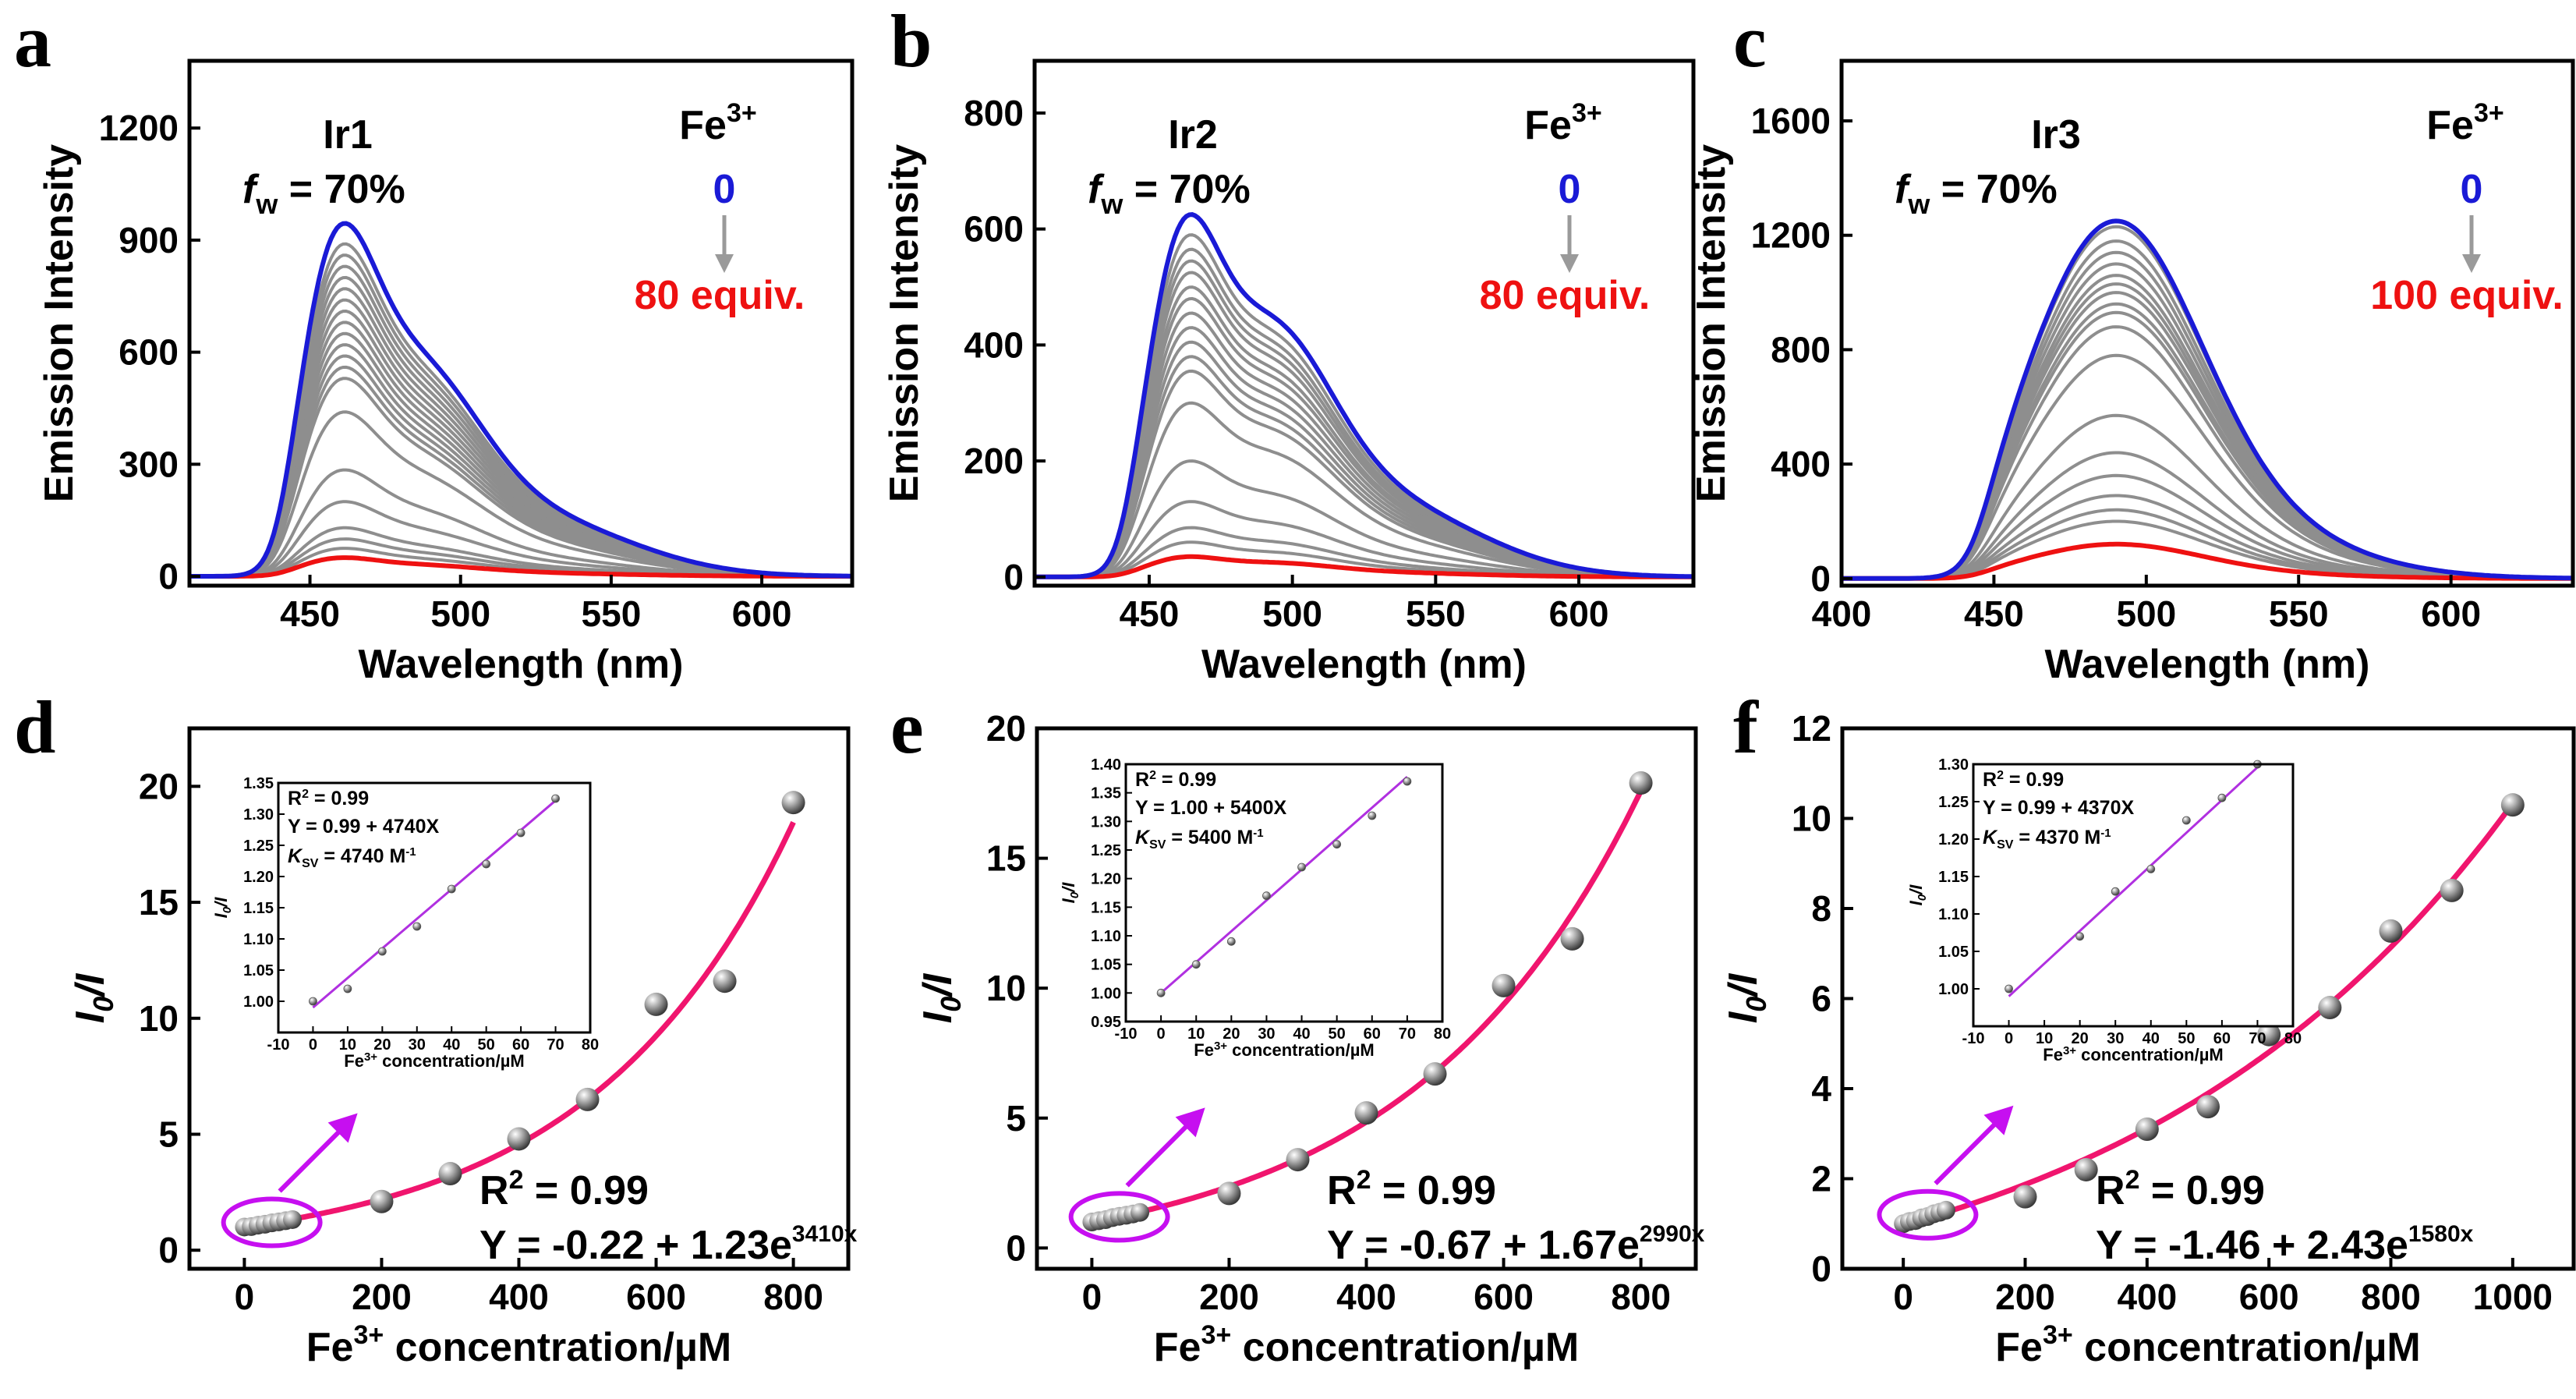 This screenshot has height=1399, width=2576. What do you see at coordinates (1994, 613) in the screenshot?
I see `spectrum-c-xtick-label: 450` at bounding box center [1994, 613].